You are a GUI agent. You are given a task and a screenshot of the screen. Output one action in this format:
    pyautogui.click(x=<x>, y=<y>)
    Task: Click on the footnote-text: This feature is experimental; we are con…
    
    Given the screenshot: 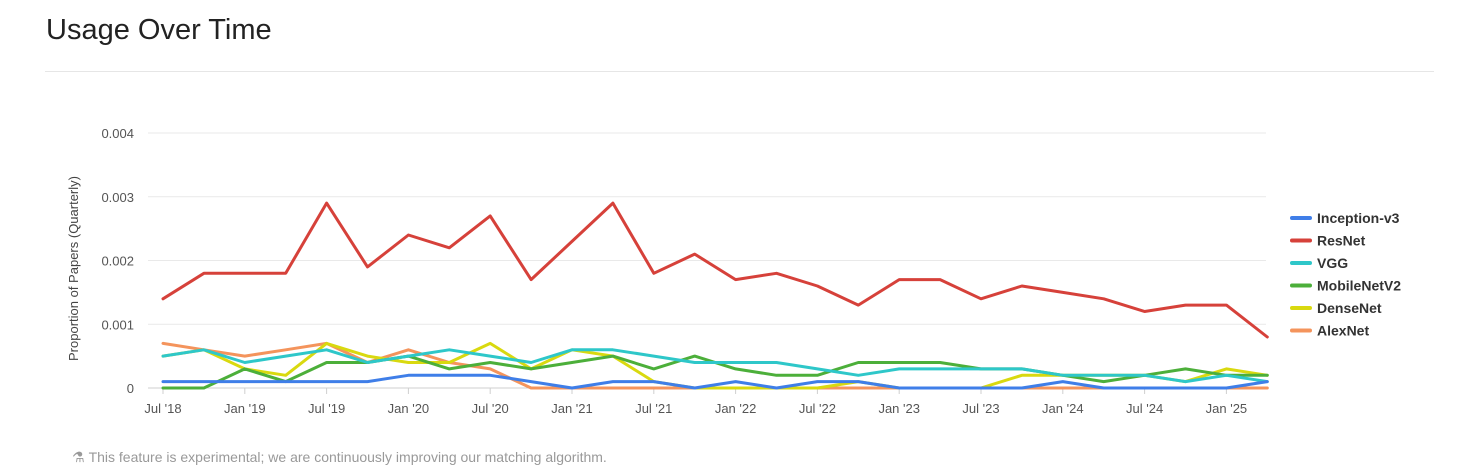 What is the action you would take?
    pyautogui.click(x=347, y=457)
    